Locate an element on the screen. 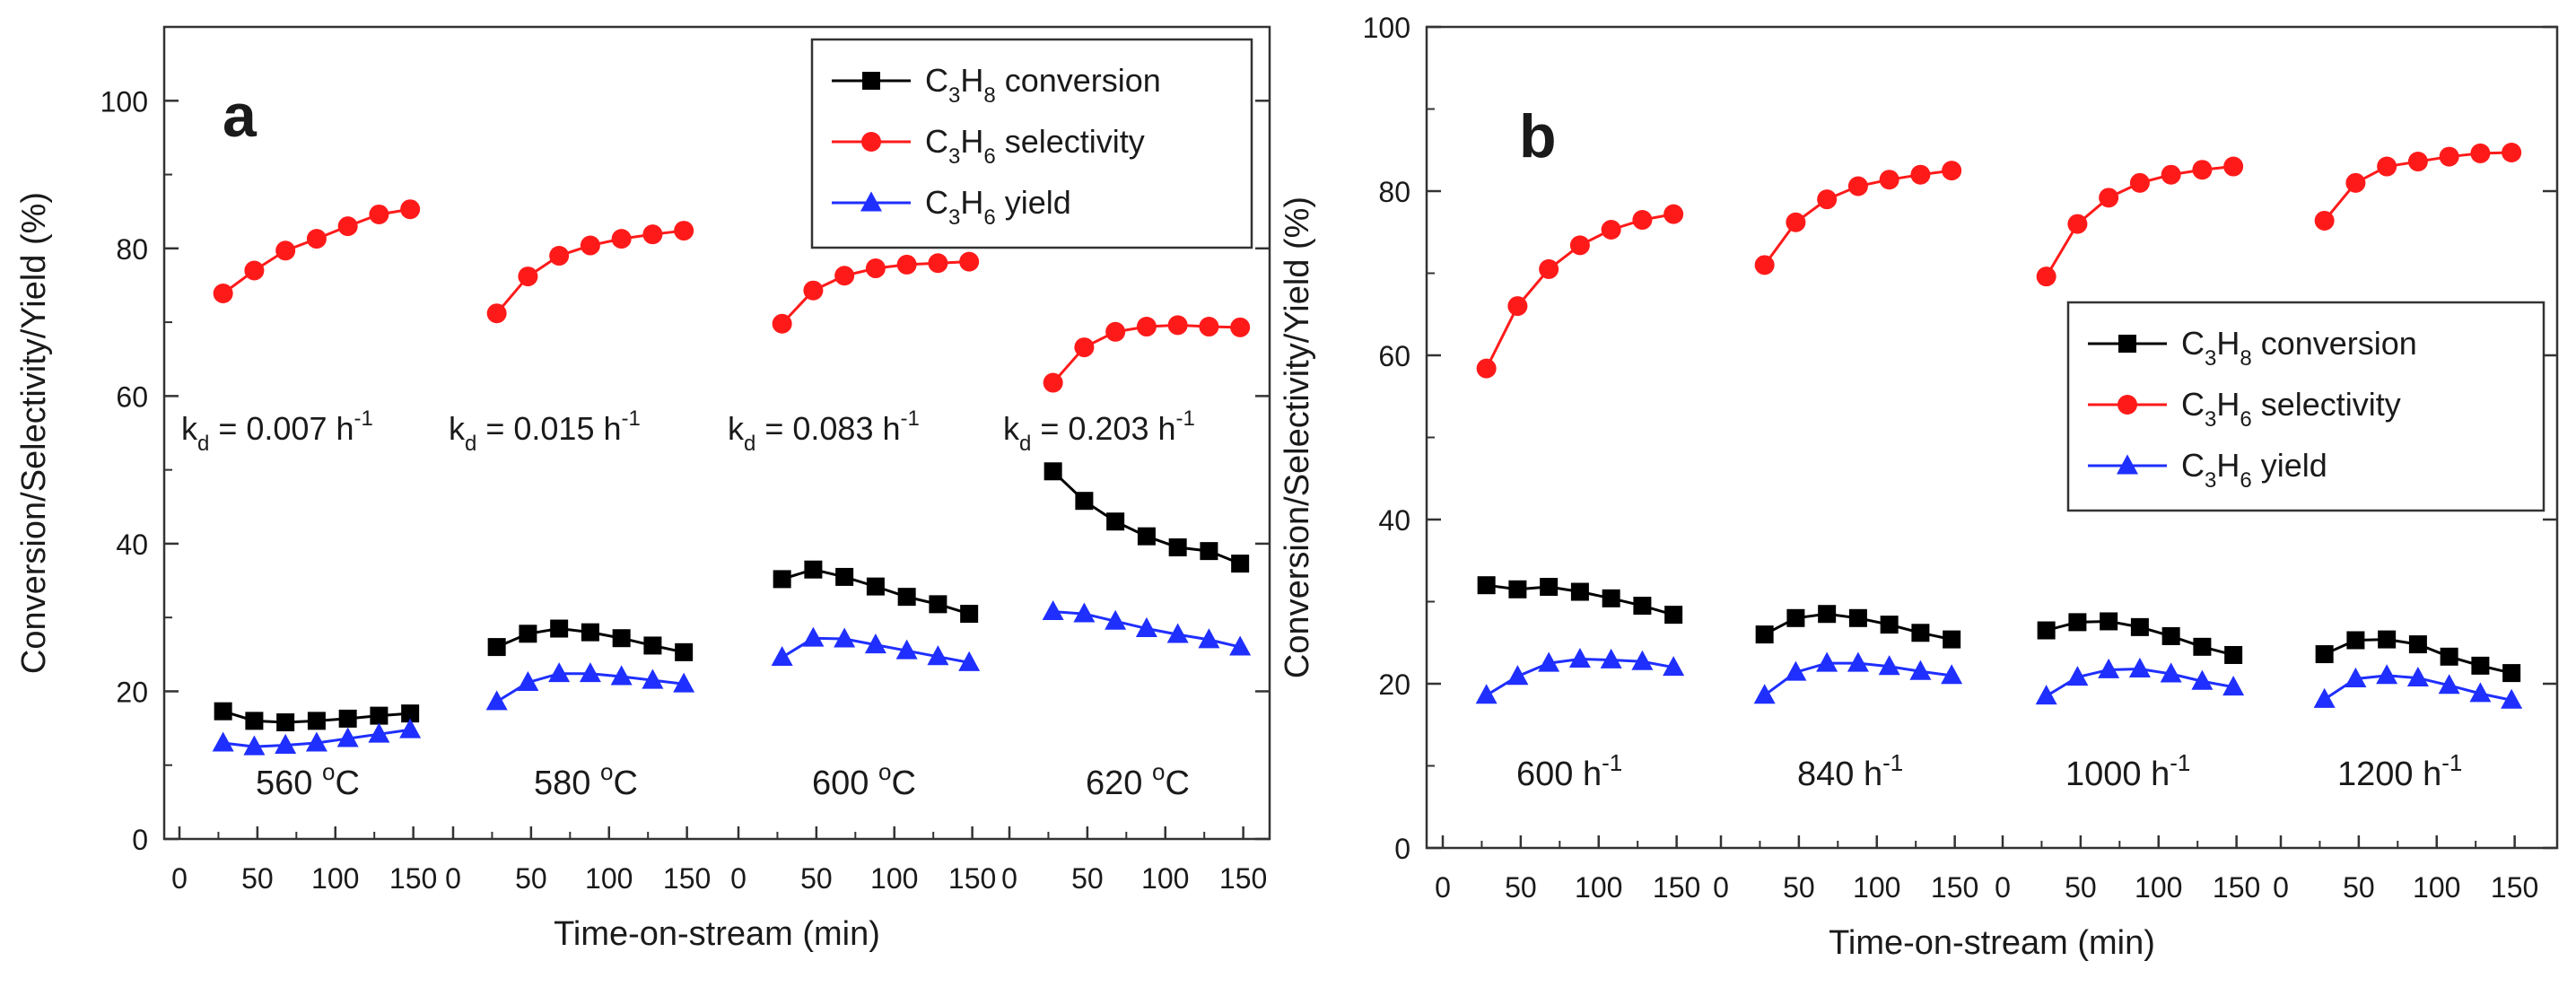 Image resolution: width=2576 pixels, height=996 pixels. y-tick-label: 60 is located at coordinates (132, 397).